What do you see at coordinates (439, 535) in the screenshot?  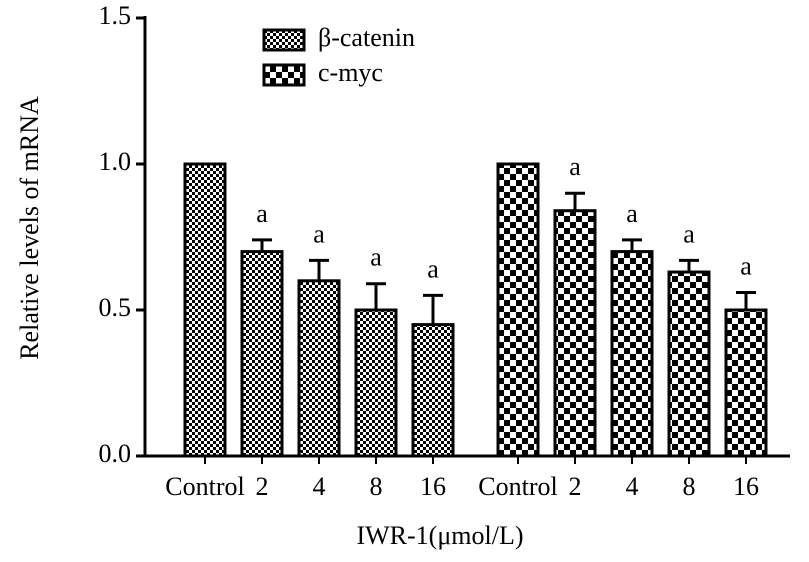 I see `x-axis-label: IWR-1(μmol/L)` at bounding box center [439, 535].